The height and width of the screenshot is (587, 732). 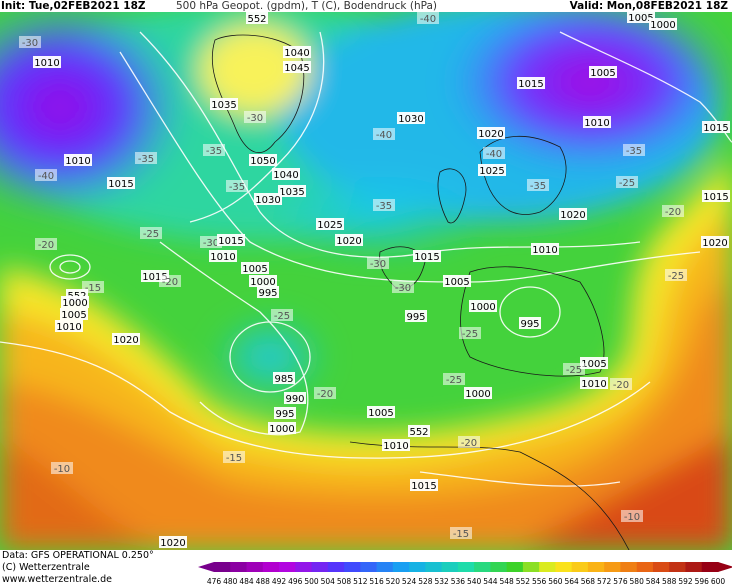 I want to click on pressure-label: 1050, so click(x=262, y=161).